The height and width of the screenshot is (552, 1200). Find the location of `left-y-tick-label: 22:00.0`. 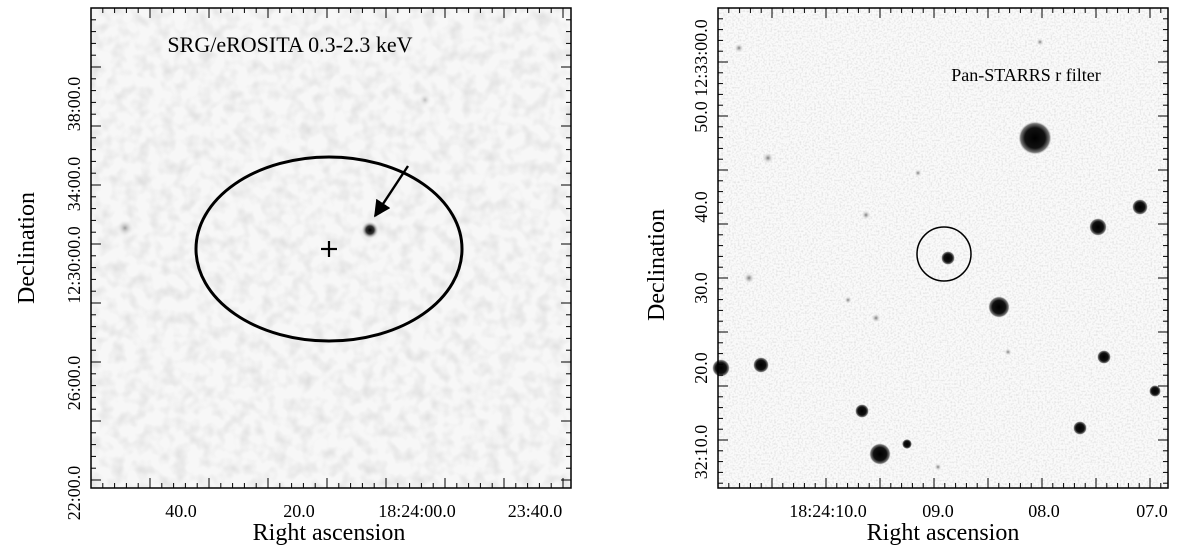

left-y-tick-label: 22:00.0 is located at coordinates (74, 493).